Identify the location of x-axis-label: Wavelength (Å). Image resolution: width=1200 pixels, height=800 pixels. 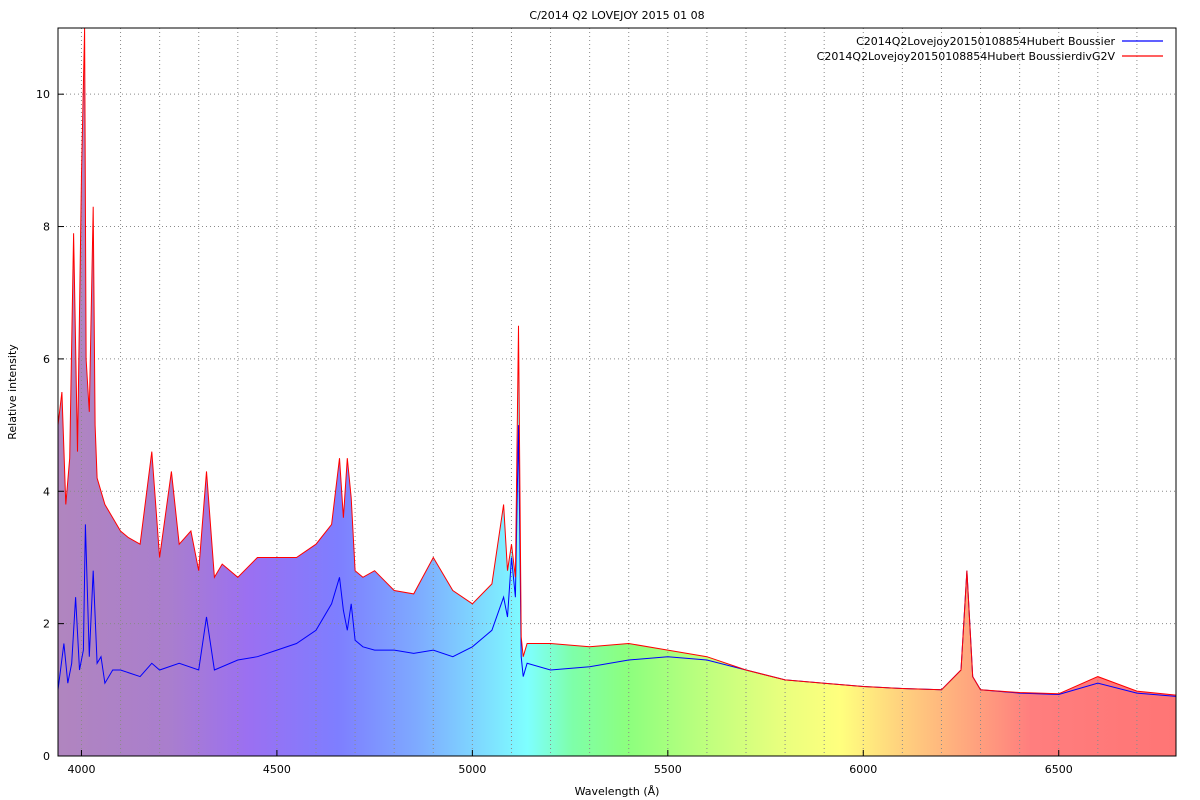
(617, 791).